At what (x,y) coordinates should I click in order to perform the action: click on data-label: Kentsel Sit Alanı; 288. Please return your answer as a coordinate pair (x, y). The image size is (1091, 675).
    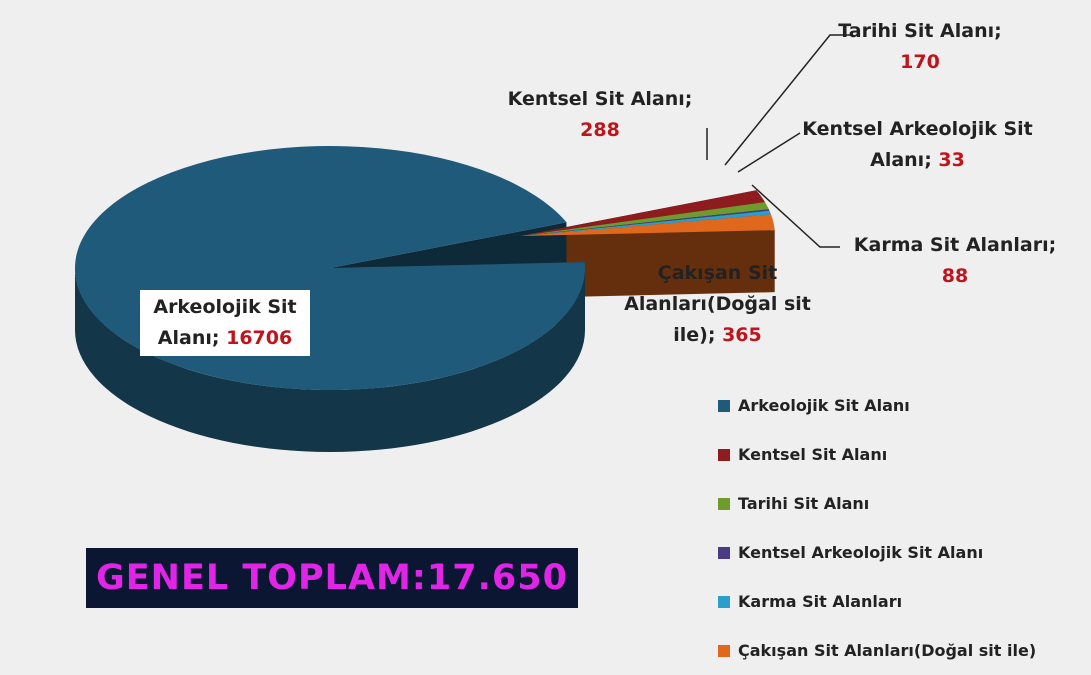
    Looking at the image, I should click on (600, 115).